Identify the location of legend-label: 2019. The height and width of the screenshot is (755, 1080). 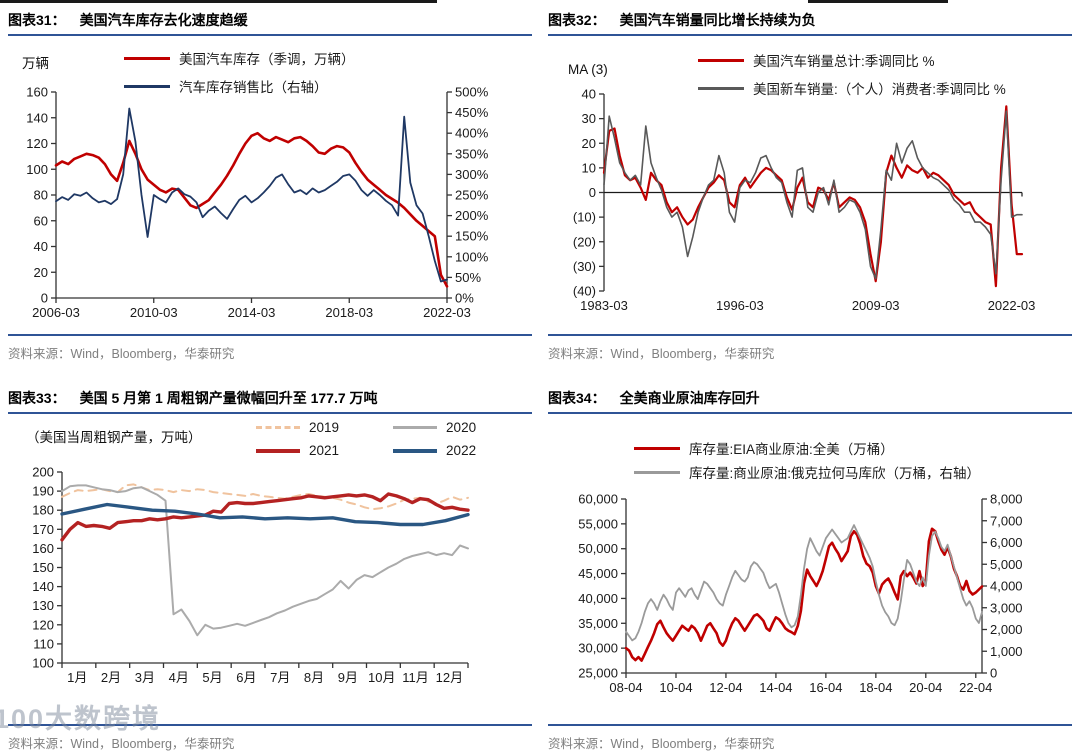
(324, 427).